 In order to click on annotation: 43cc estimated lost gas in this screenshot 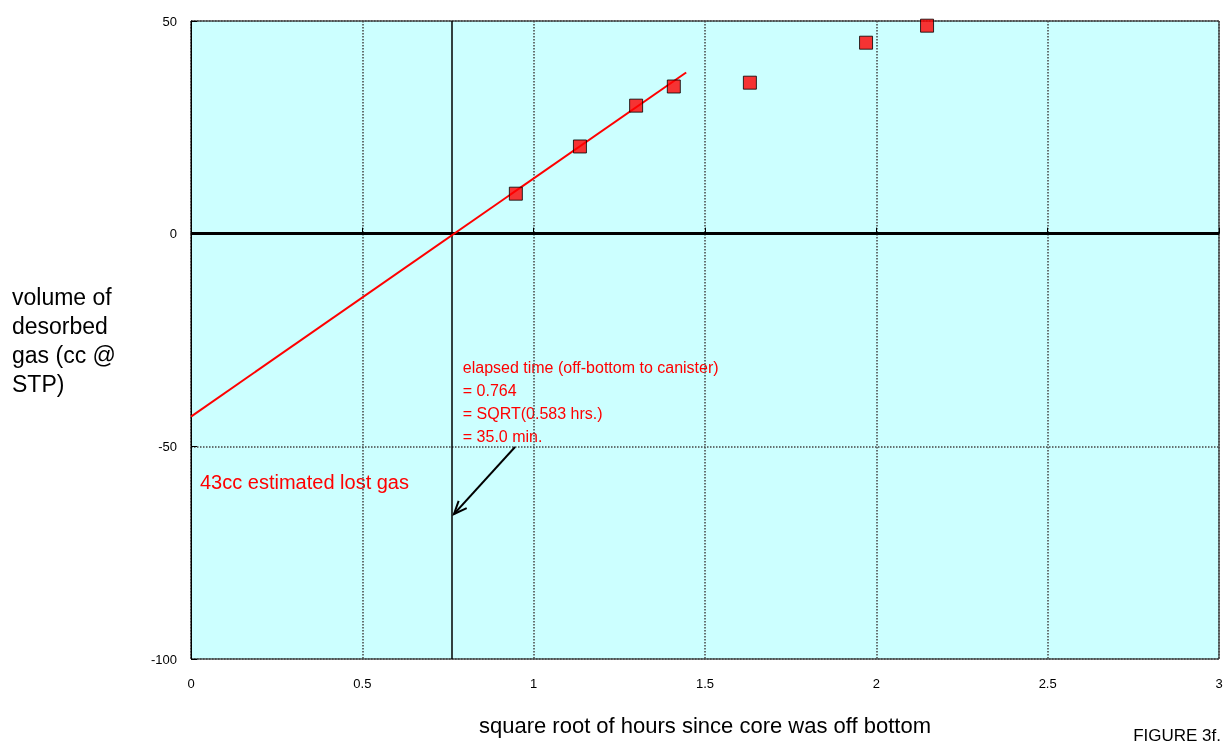, I will do `click(304, 481)`.